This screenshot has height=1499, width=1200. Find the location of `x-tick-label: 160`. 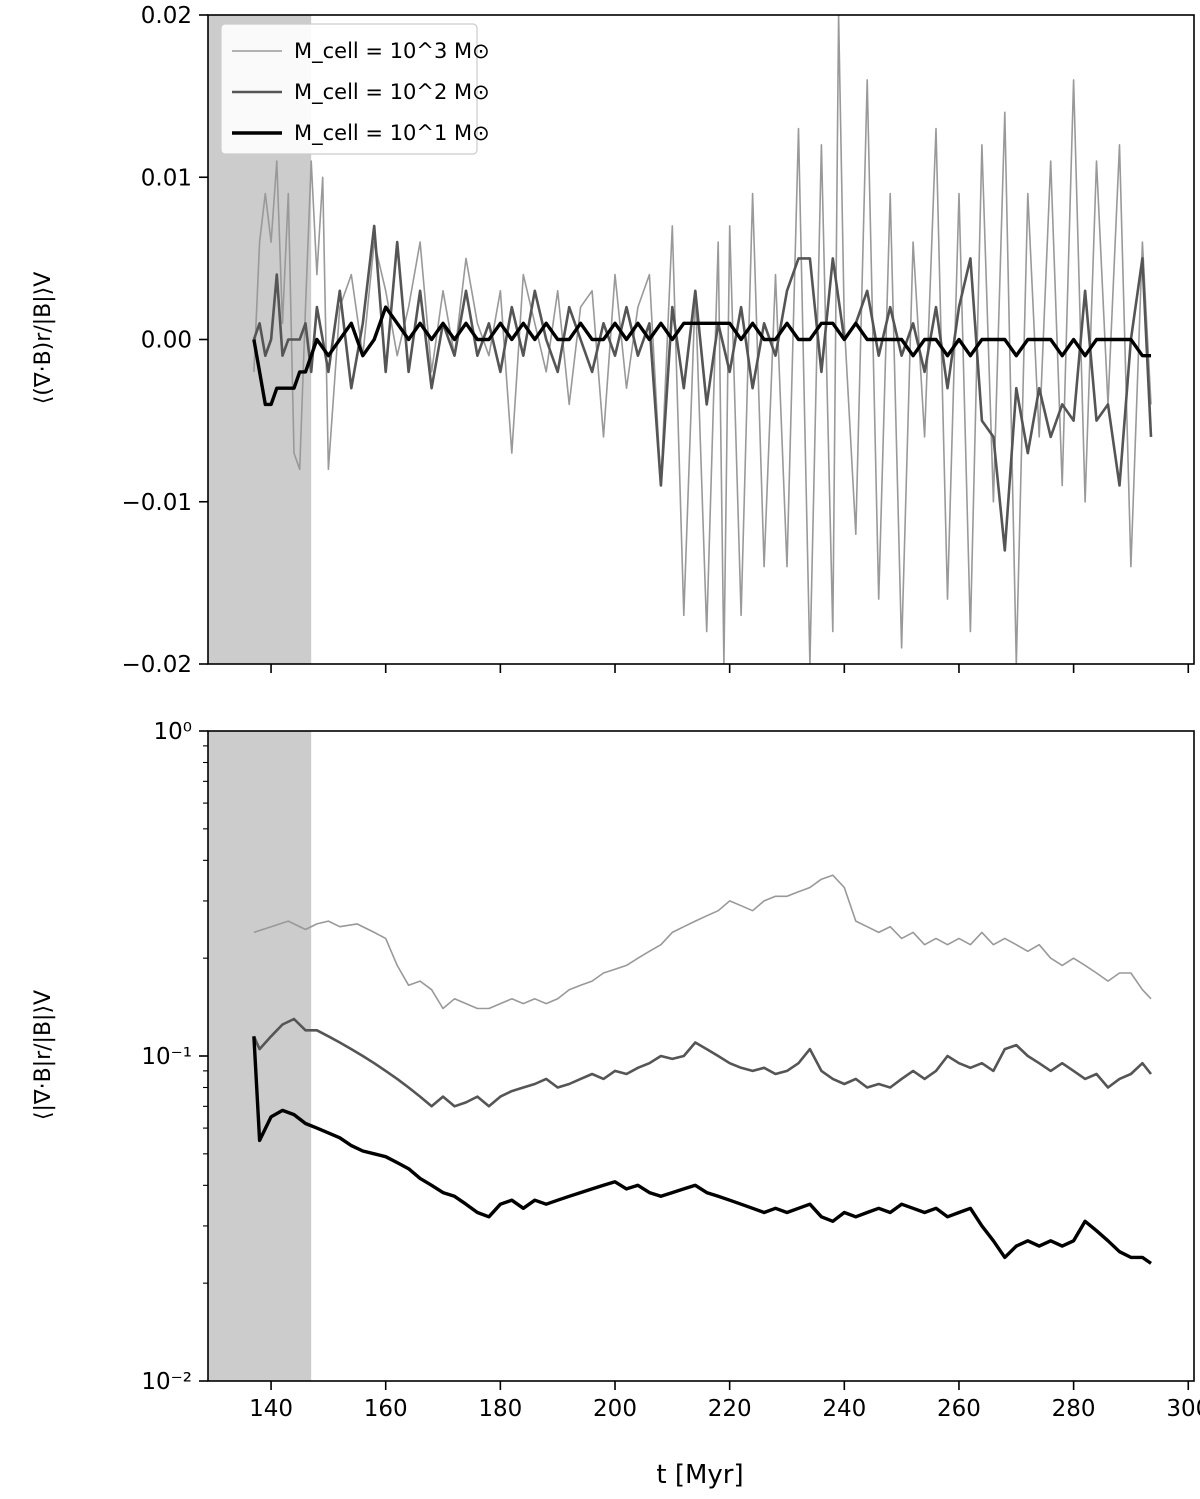

x-tick-label: 160 is located at coordinates (386, 1409).